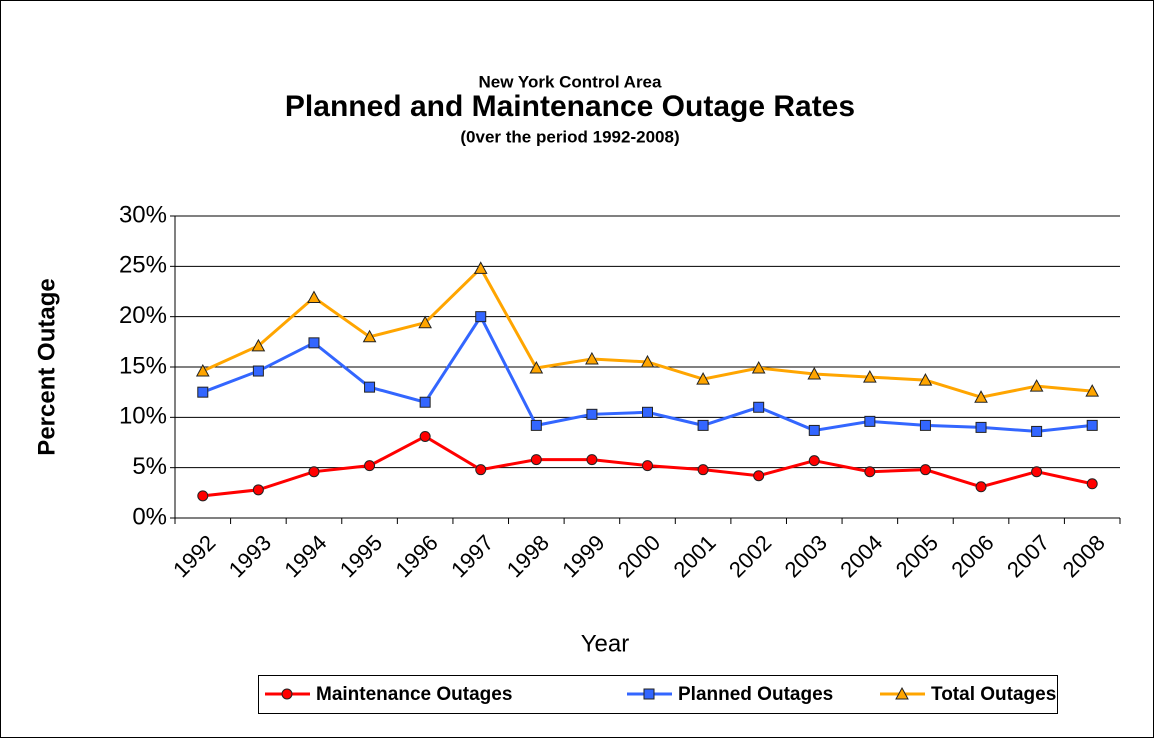 Image resolution: width=1154 pixels, height=738 pixels. What do you see at coordinates (605, 643) in the screenshot?
I see `x-axis-label: Year` at bounding box center [605, 643].